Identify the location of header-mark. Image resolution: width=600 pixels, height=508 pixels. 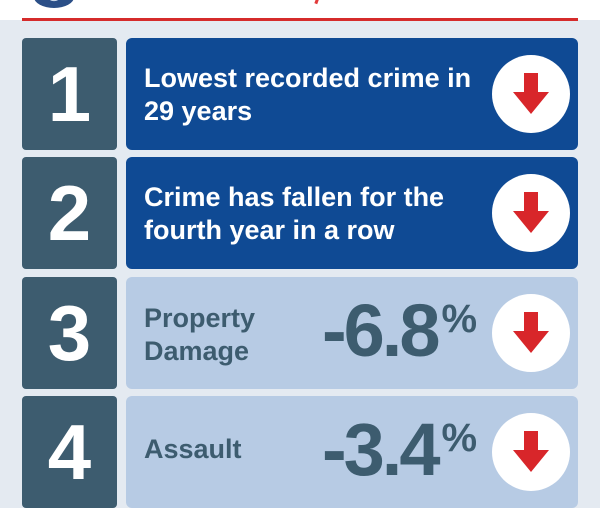
(317, 2).